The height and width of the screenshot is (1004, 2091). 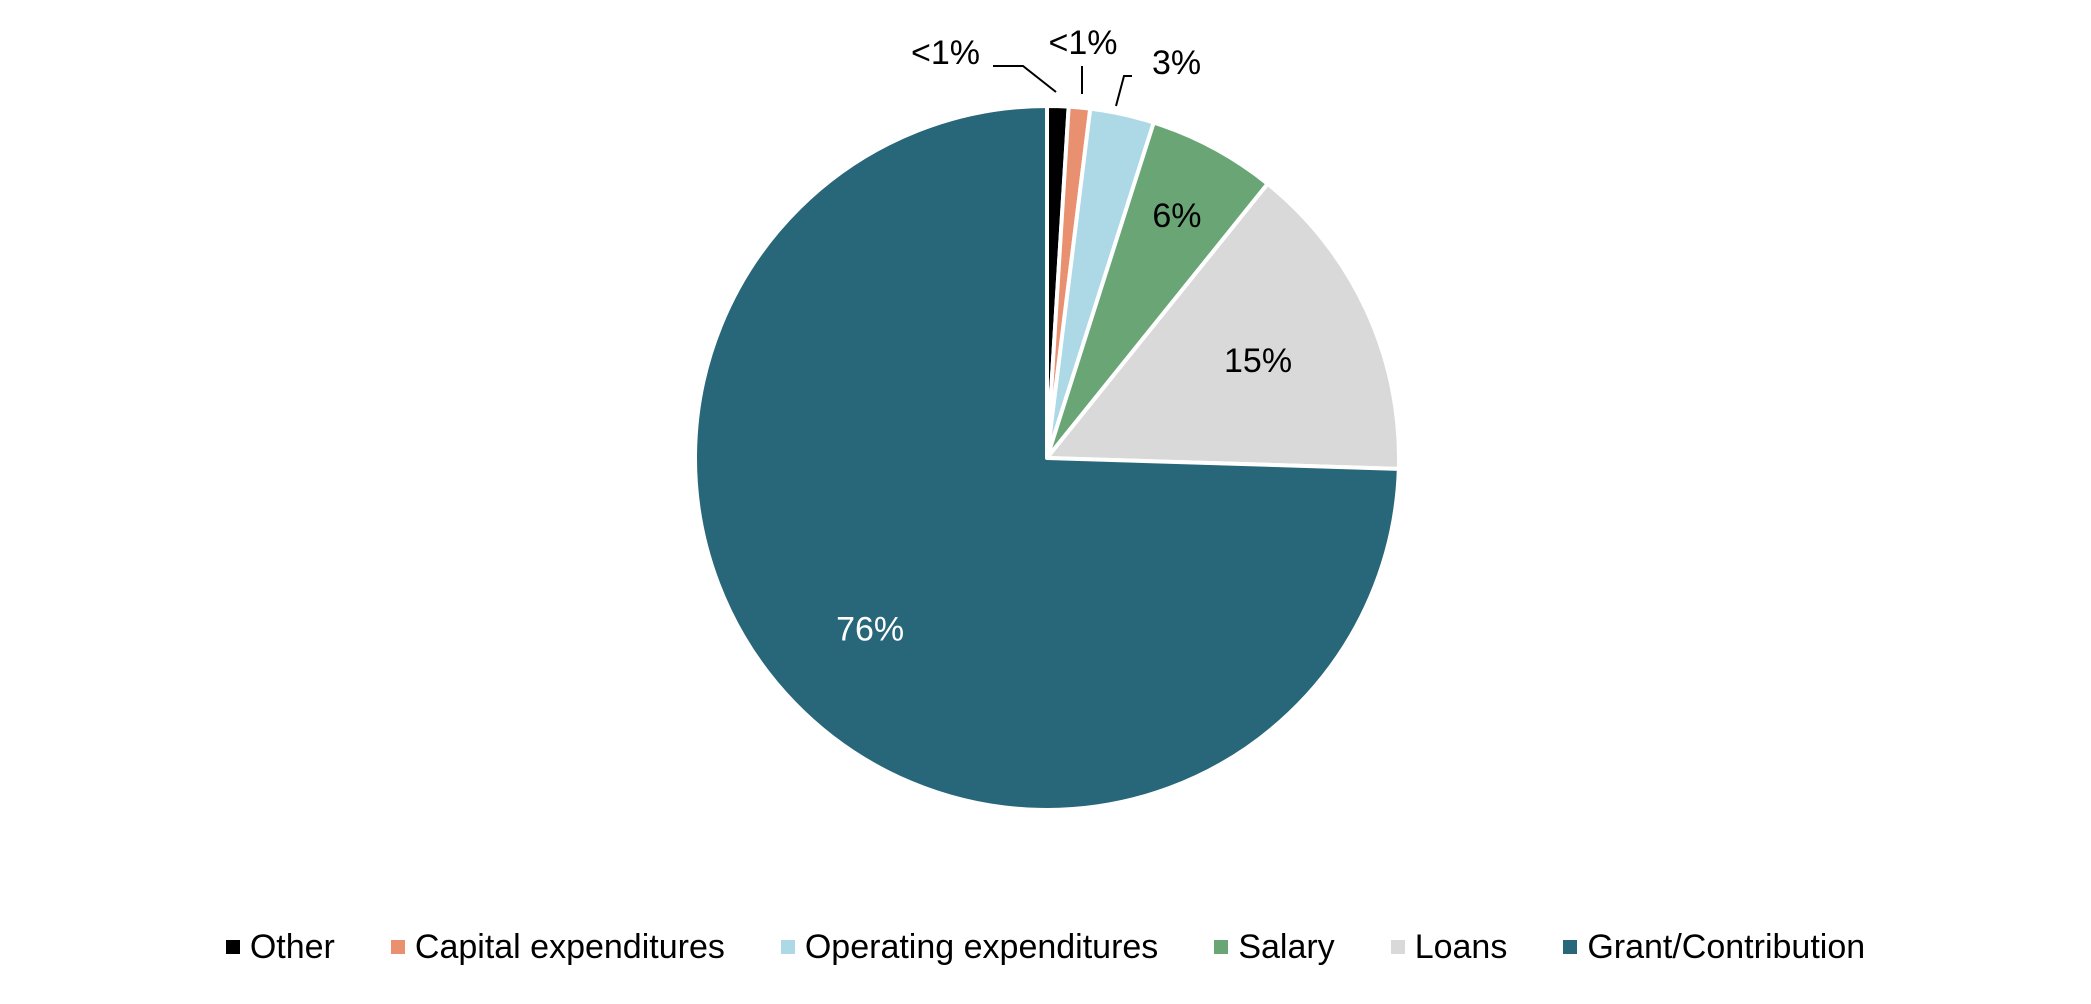 I want to click on slice-label-other: <1%, so click(x=945, y=53).